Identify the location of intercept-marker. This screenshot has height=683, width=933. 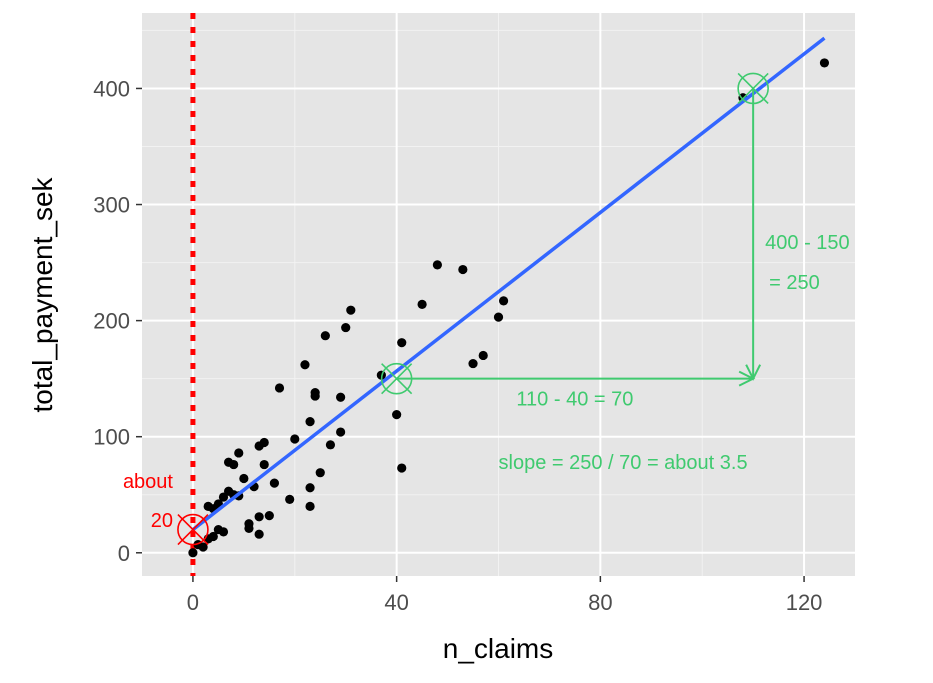
(193, 529).